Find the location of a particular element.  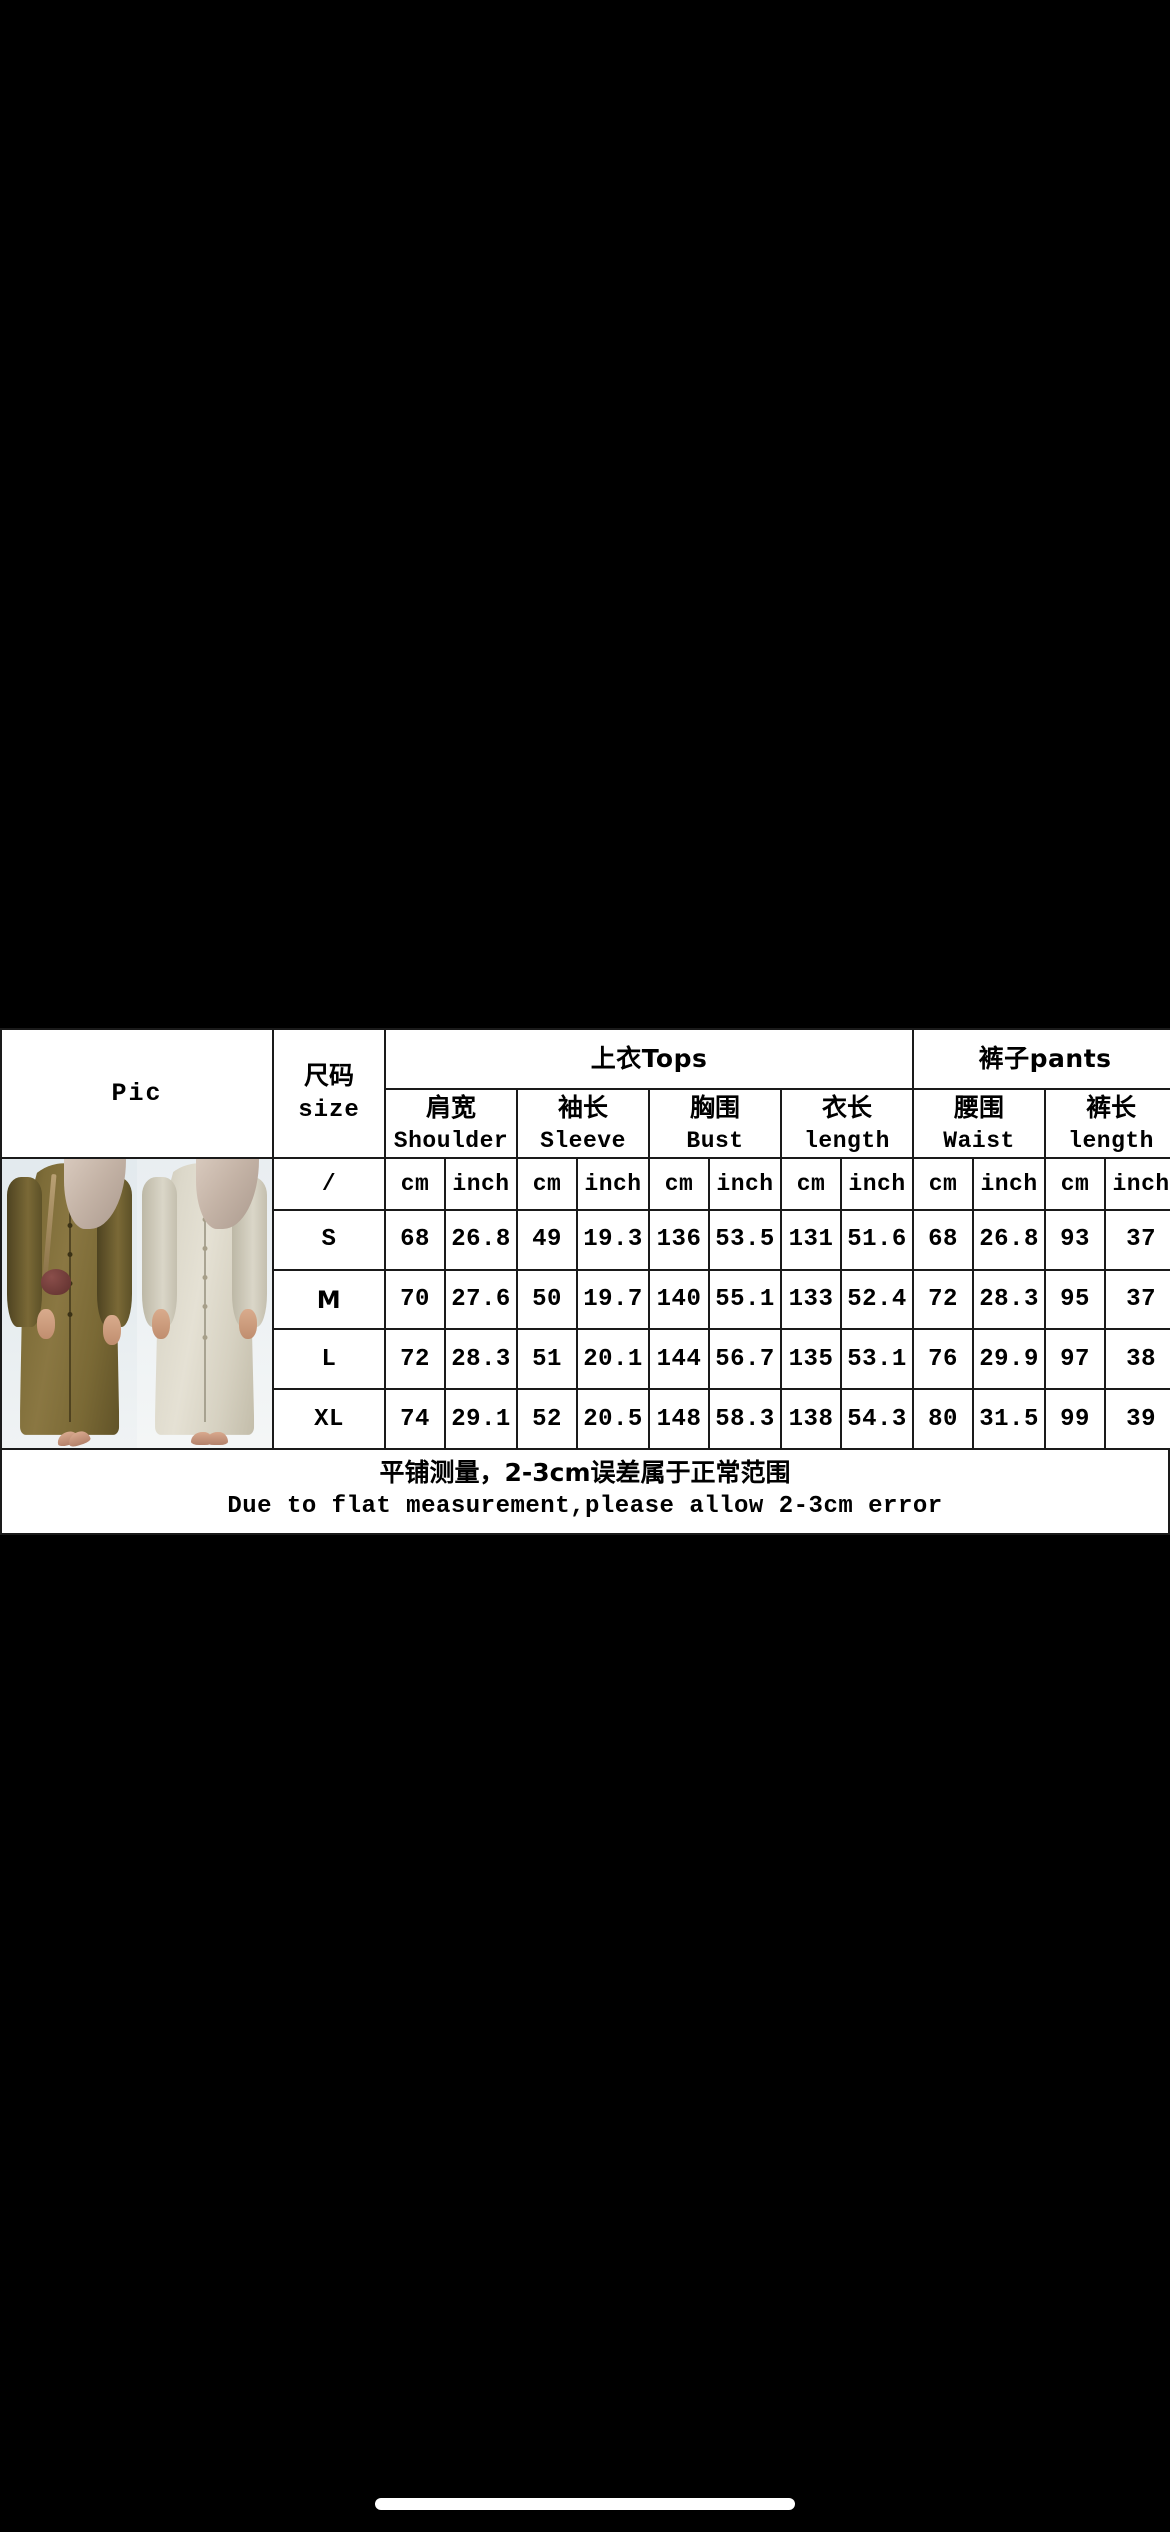

l-shoulder-cm: 72 is located at coordinates (415, 1359).